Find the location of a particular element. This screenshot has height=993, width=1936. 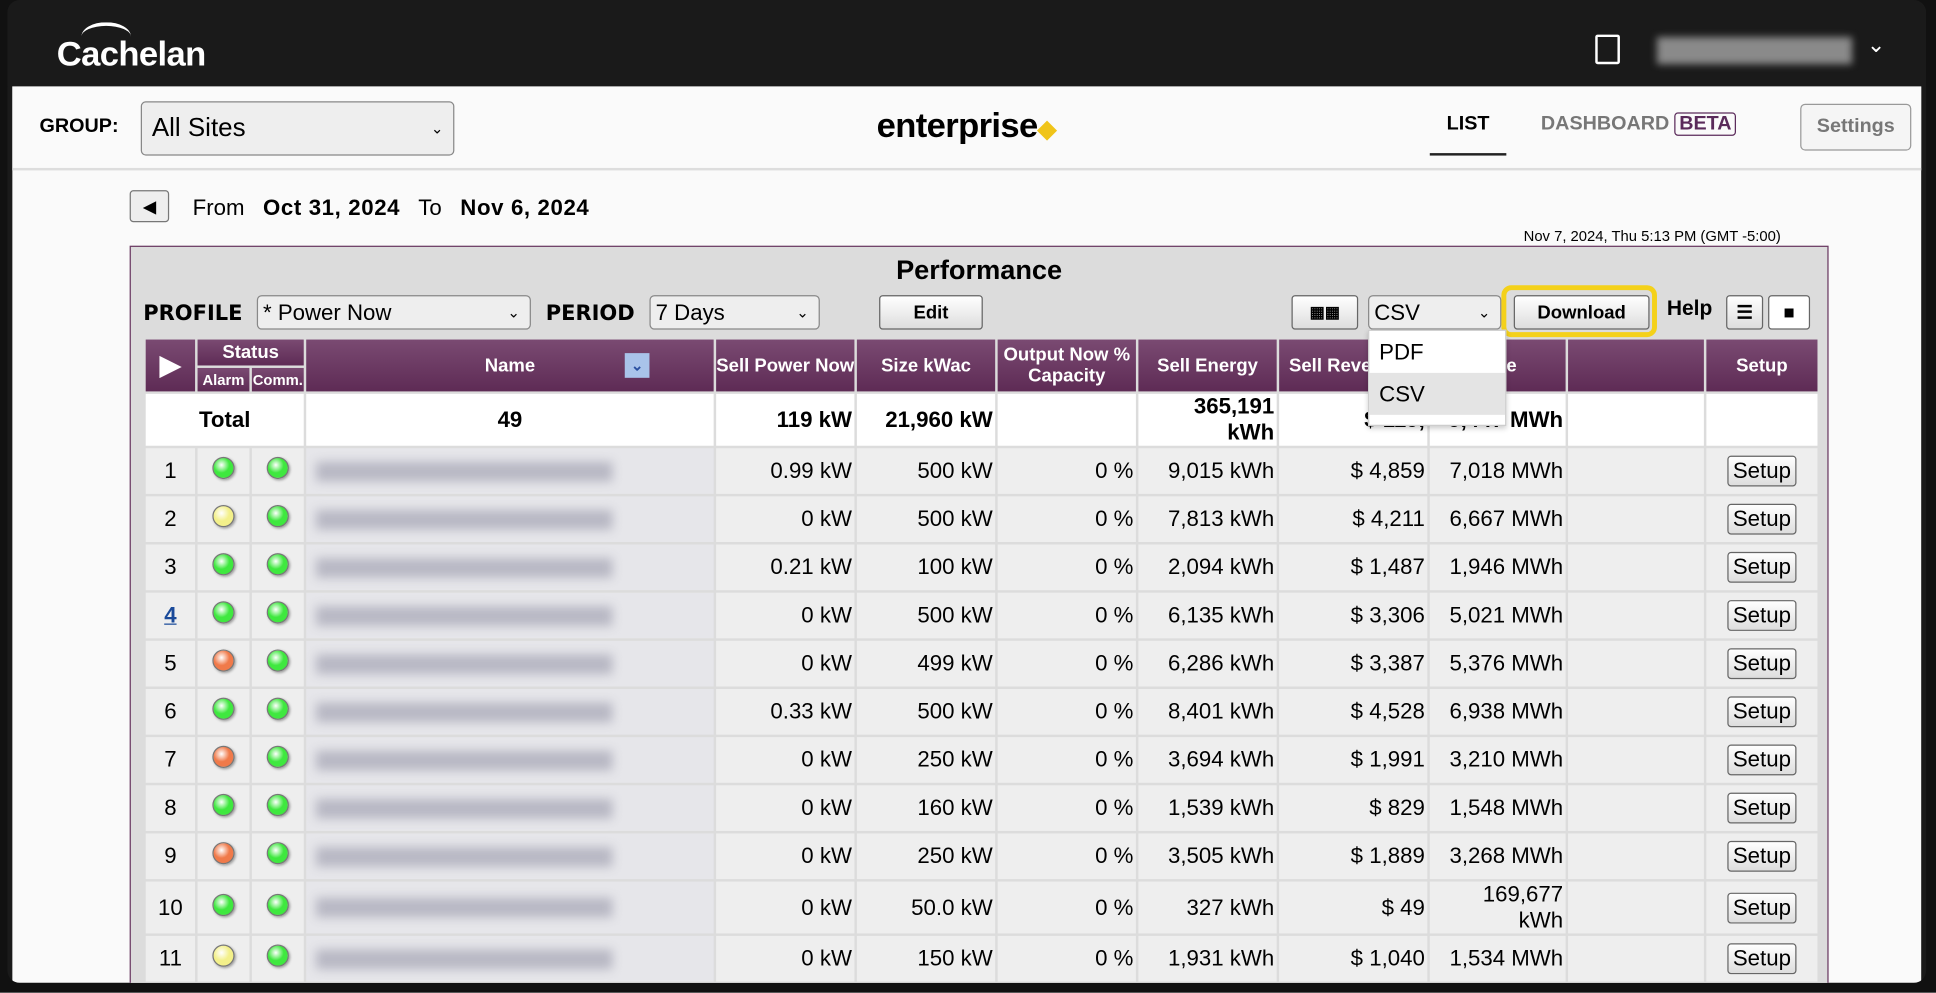

column-layout-button: ▦▦ is located at coordinates (1325, 312).